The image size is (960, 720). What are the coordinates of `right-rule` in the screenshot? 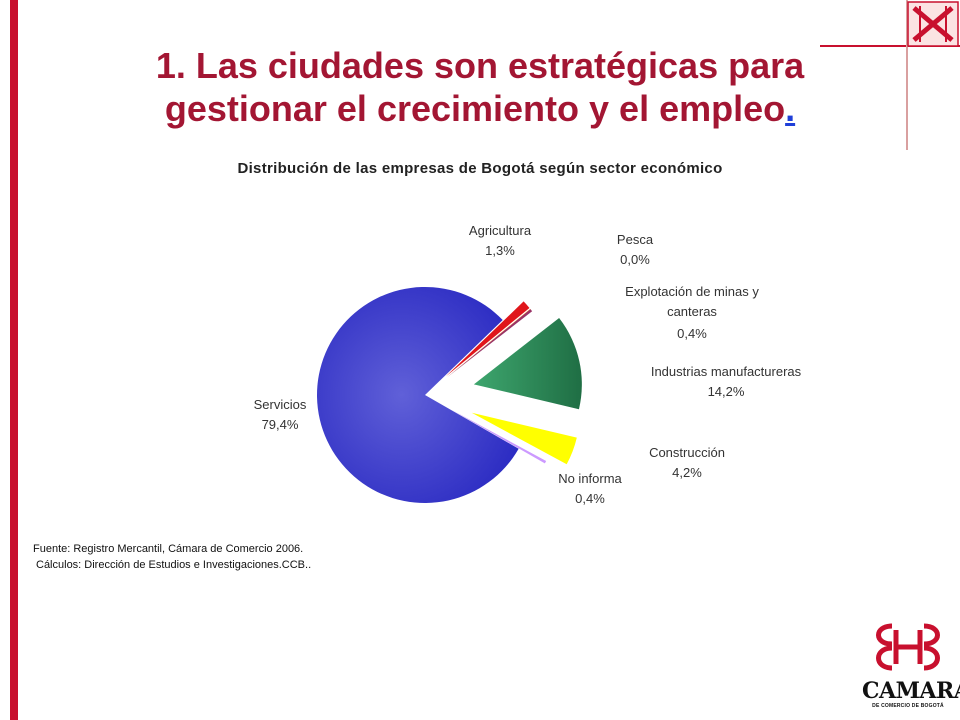 It's located at (907, 75).